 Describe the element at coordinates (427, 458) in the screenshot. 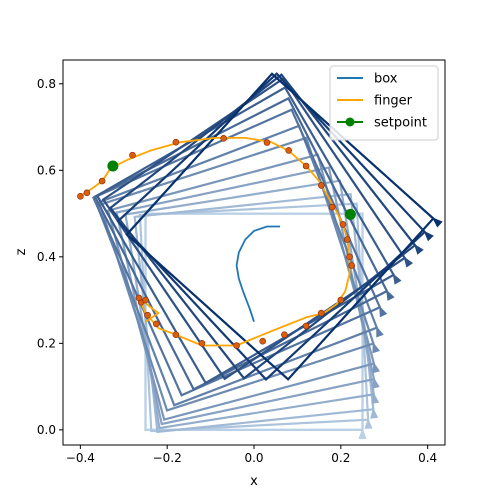

I see `x-tick-label: 0.4` at that location.